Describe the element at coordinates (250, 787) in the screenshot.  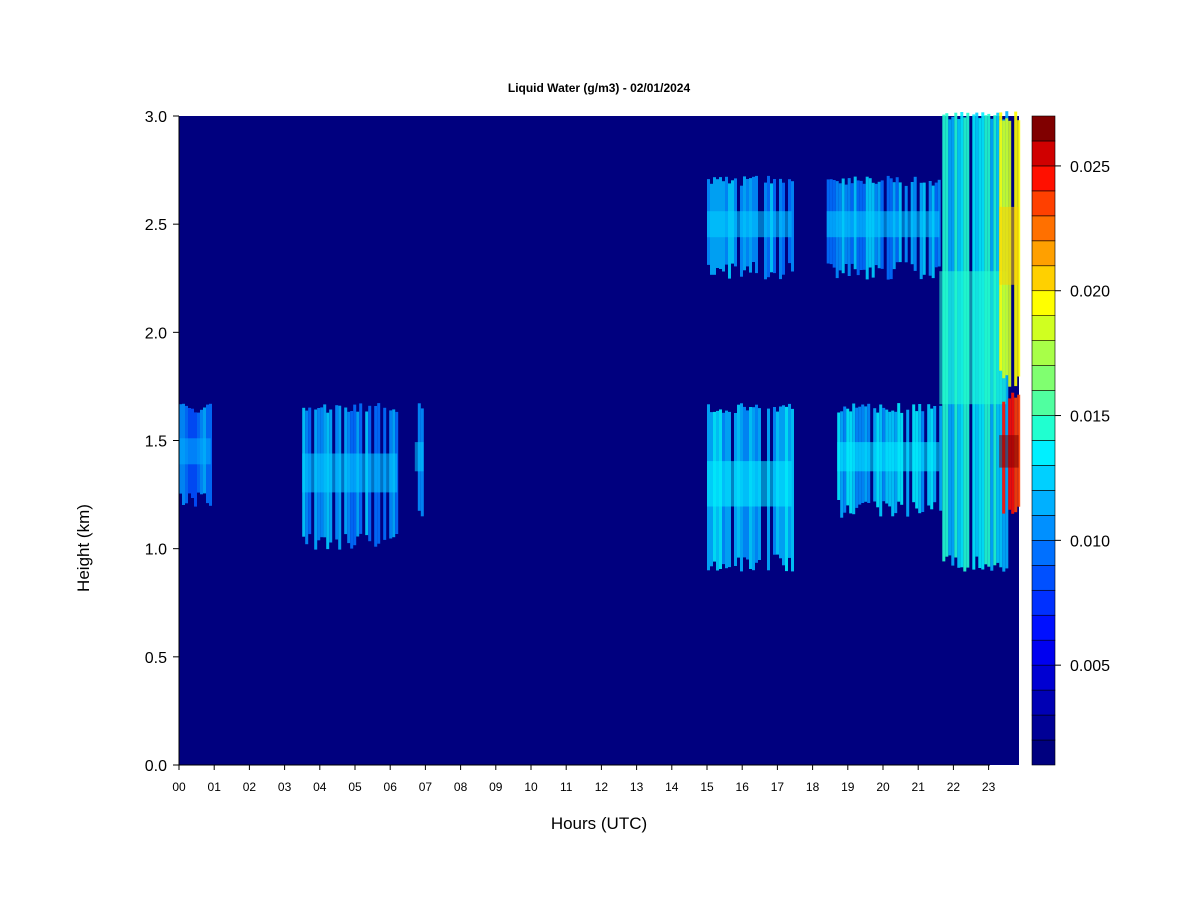
I see `x-tick-label: 02` at that location.